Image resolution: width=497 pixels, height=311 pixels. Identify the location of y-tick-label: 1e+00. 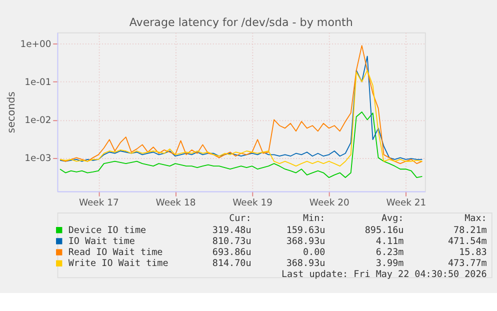
(36, 44).